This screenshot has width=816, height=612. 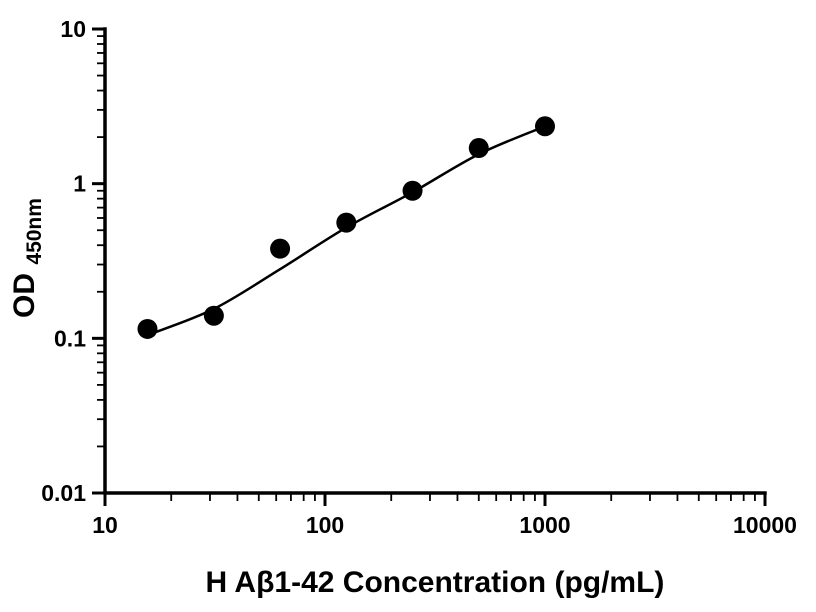 What do you see at coordinates (34, 231) in the screenshot?
I see `y-axis-title-subscript: 450nm` at bounding box center [34, 231].